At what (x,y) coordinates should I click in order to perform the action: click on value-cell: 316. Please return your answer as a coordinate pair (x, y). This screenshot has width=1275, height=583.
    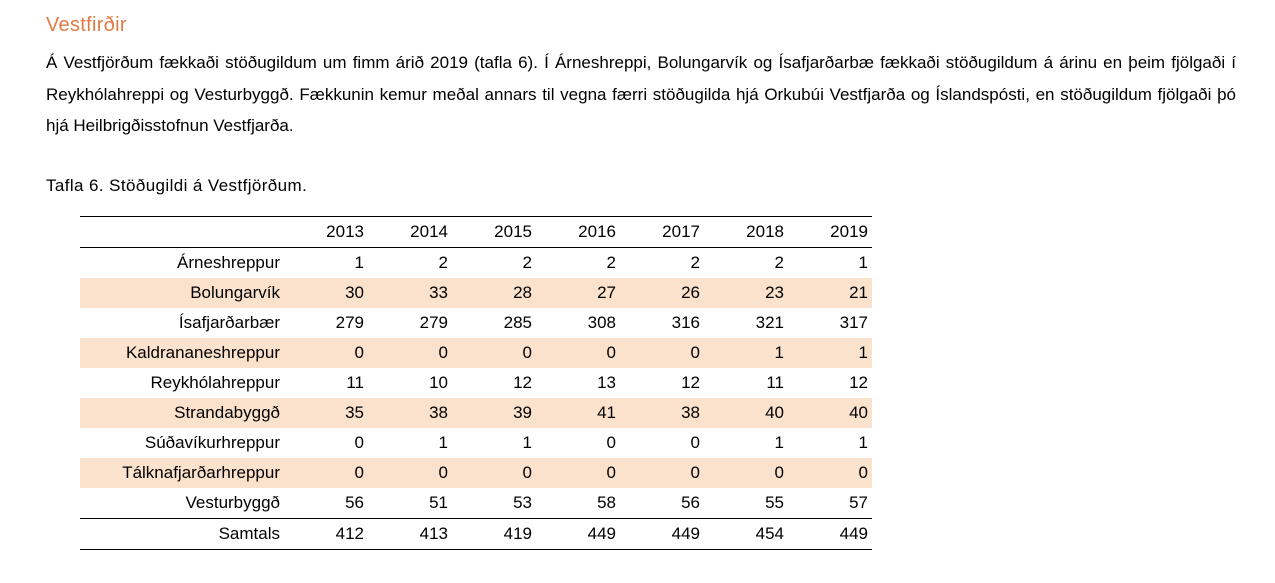
    Looking at the image, I should click on (685, 322).